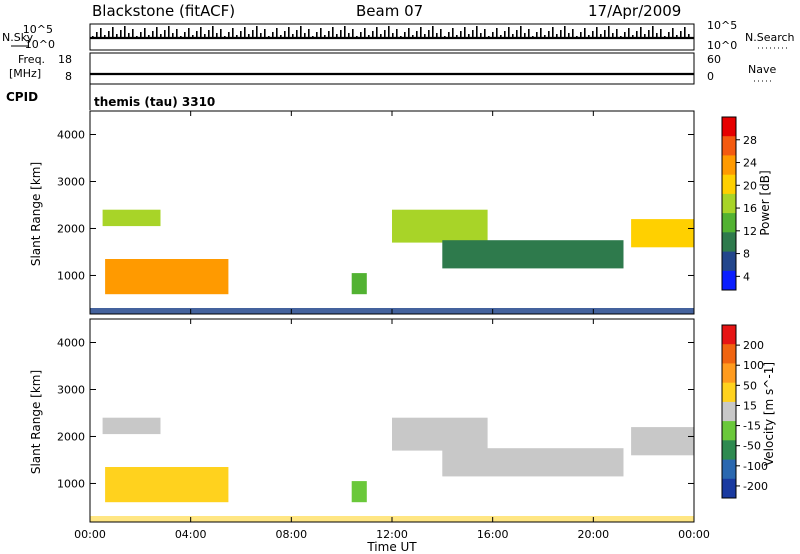 This screenshot has width=800, height=554. What do you see at coordinates (392, 68) in the screenshot?
I see `freq-panel: Freq. [MHz] 18 8 60 0 Nave` at bounding box center [392, 68].